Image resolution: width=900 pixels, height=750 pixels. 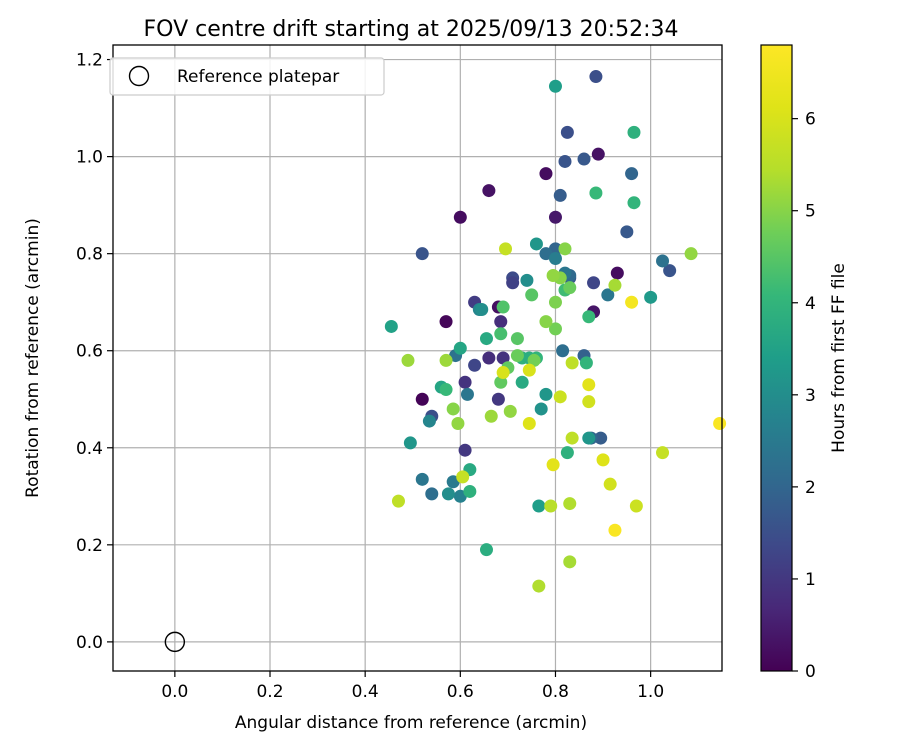 I want to click on y-tick-label: 0.4, so click(x=89, y=449).